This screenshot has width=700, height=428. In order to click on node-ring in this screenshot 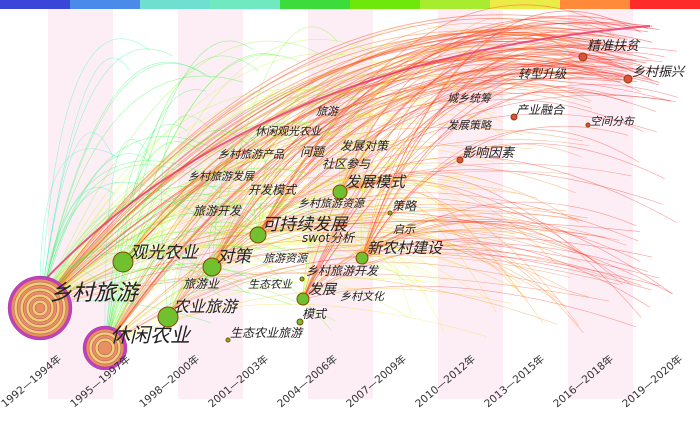, I will do `click(105, 348)`.